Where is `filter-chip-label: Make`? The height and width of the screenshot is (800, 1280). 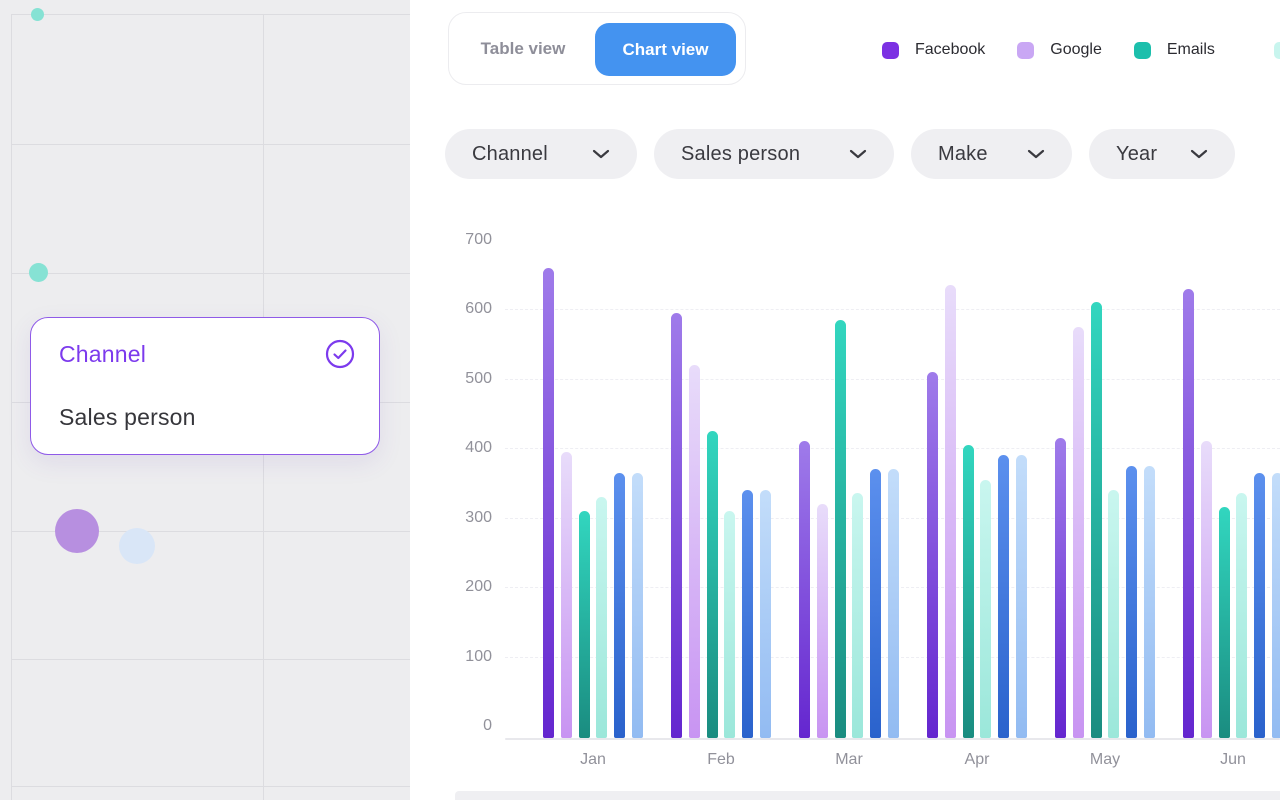
filter-chip-label: Make is located at coordinates (963, 153).